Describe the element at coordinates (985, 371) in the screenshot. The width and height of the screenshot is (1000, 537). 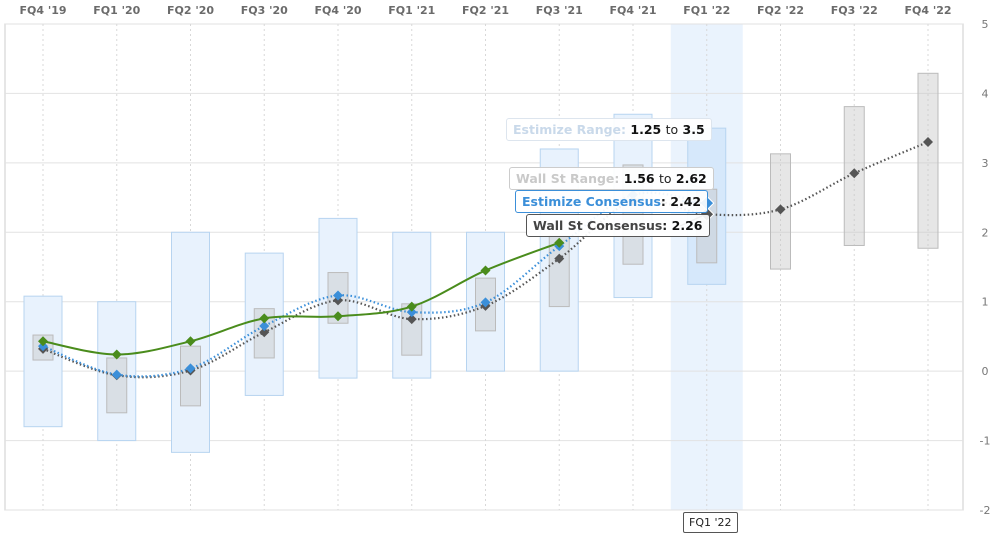
I see `y-tick-label: 0` at that location.